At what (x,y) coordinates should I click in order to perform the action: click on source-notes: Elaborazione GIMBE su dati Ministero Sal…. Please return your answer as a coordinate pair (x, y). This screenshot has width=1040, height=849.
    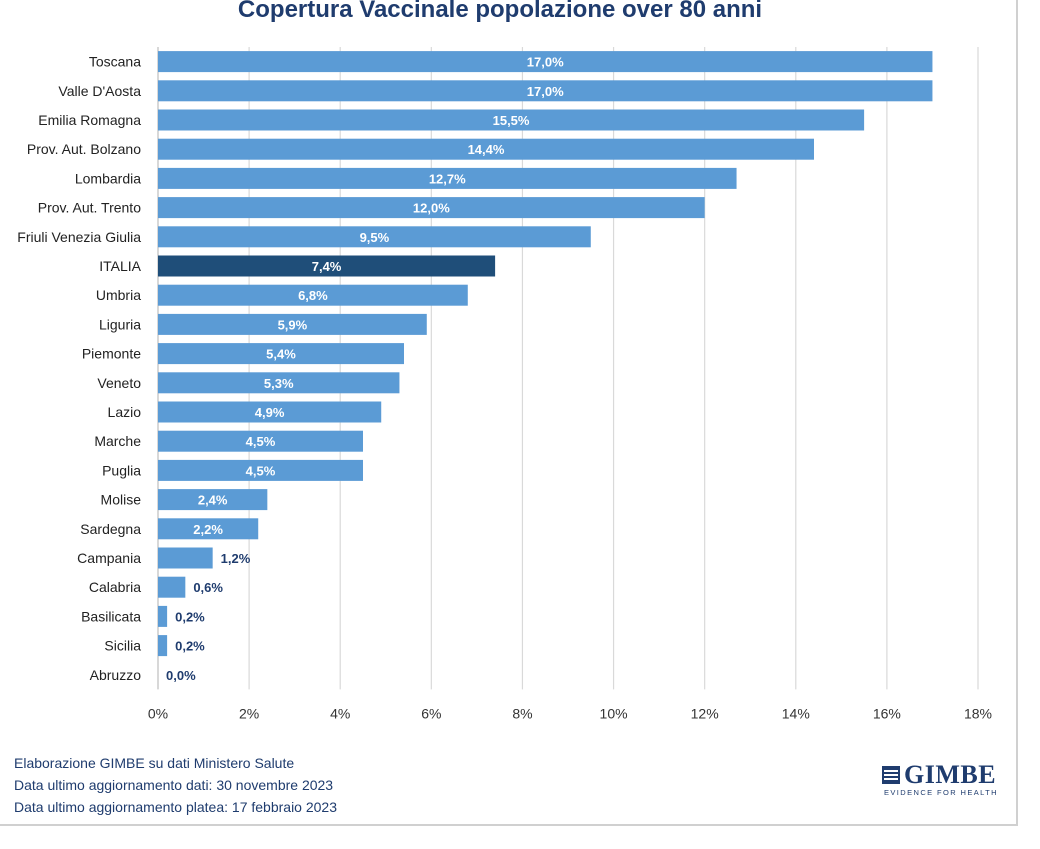
    Looking at the image, I should click on (175, 785).